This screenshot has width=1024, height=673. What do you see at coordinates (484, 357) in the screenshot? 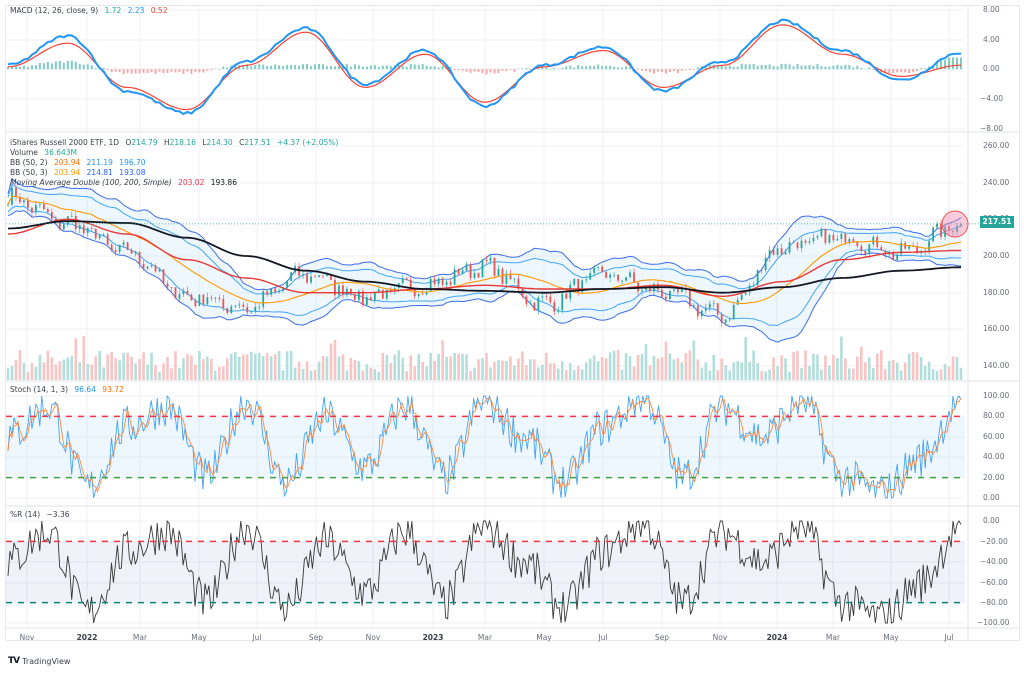
I see `volume-bars` at bounding box center [484, 357].